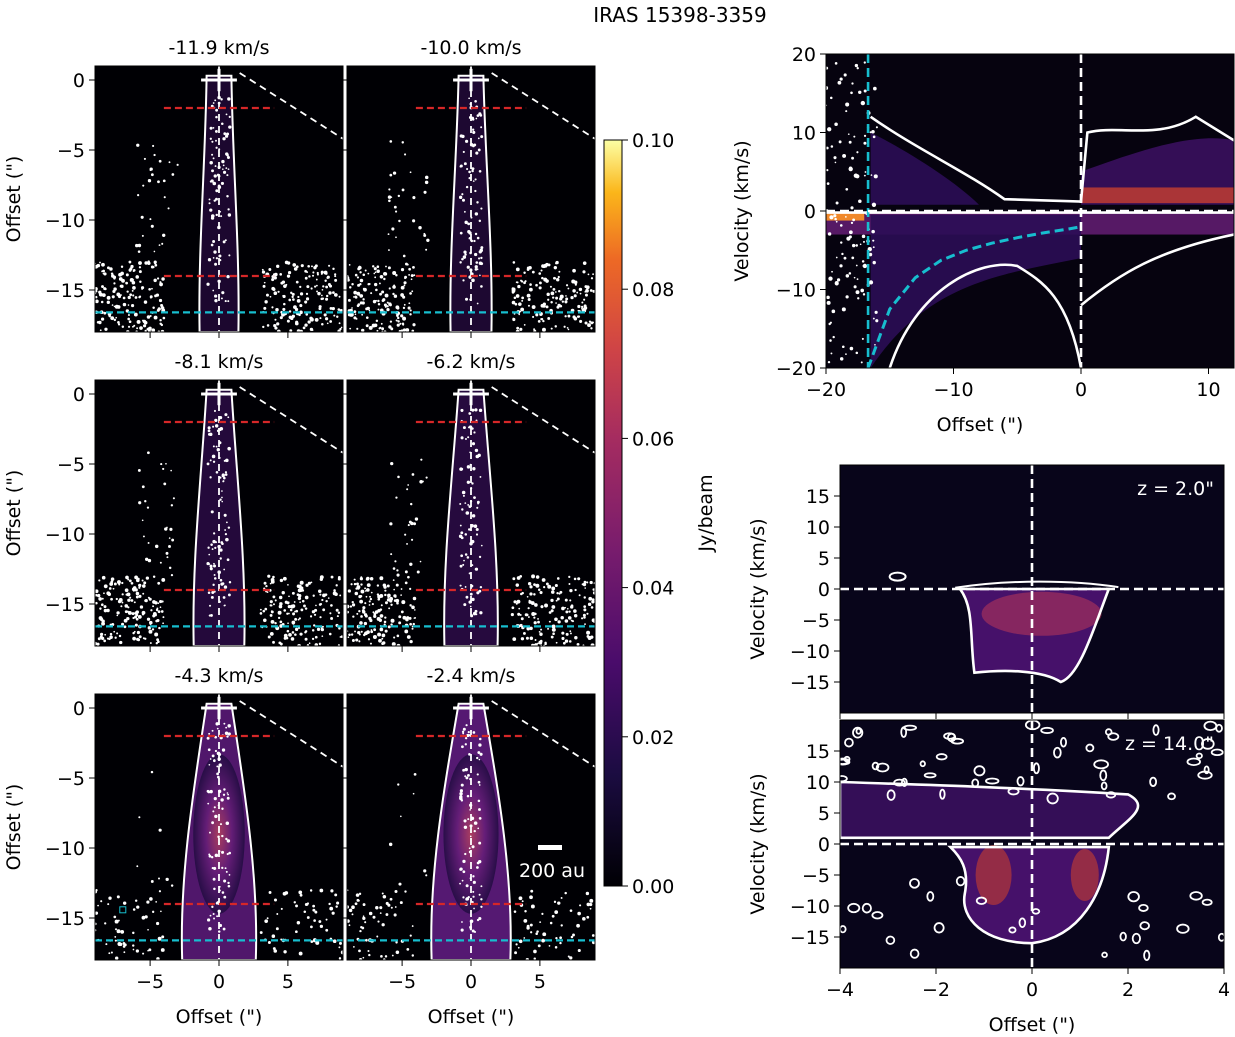  I want to click on y-tick-label: −15, so click(65, 291).